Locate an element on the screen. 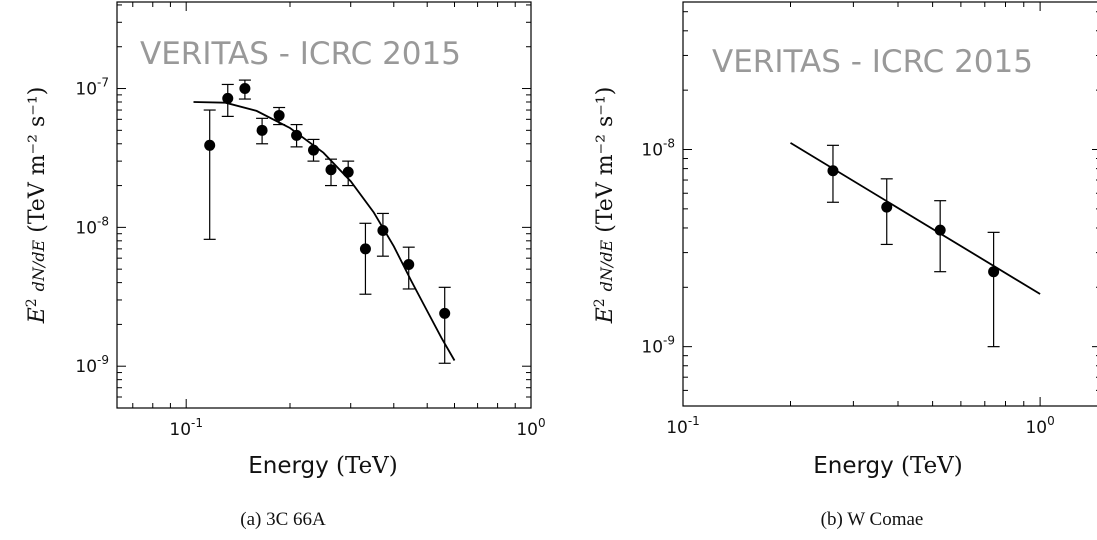 The width and height of the screenshot is (1097, 540). caption-b: (b) W Comae is located at coordinates (872, 519).